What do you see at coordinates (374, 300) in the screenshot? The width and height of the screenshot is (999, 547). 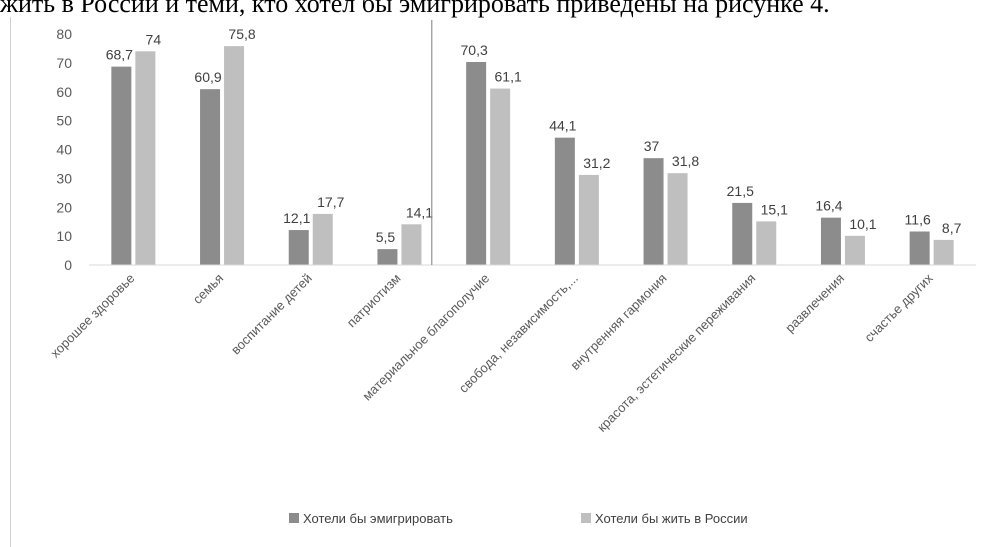 I see `category-label: патриотизм` at bounding box center [374, 300].